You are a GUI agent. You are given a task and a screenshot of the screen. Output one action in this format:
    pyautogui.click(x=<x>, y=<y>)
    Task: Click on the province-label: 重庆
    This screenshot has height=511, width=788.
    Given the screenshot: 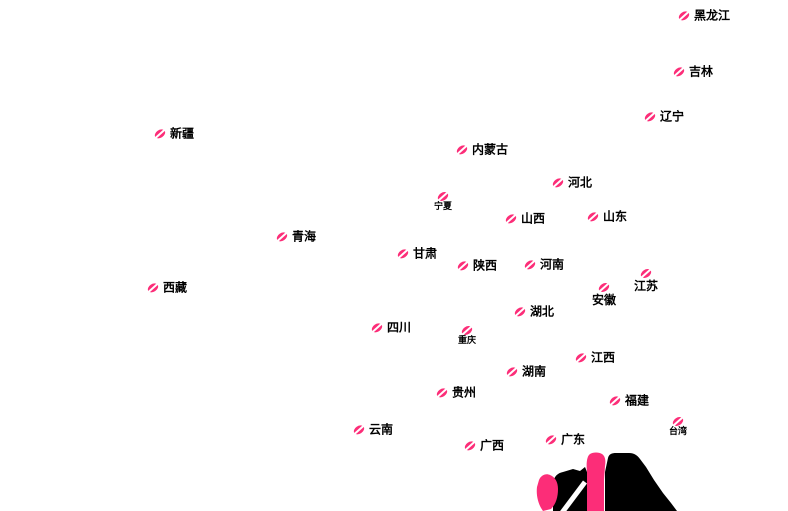 What is the action you would take?
    pyautogui.click(x=467, y=341)
    